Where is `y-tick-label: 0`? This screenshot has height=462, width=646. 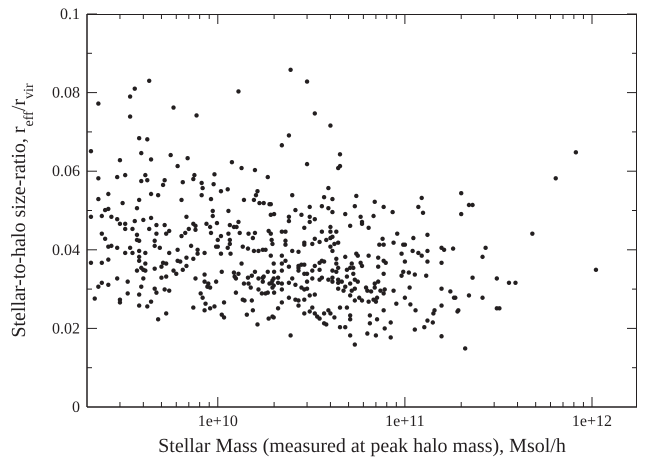 y-tick-label: 0 is located at coordinates (76, 407).